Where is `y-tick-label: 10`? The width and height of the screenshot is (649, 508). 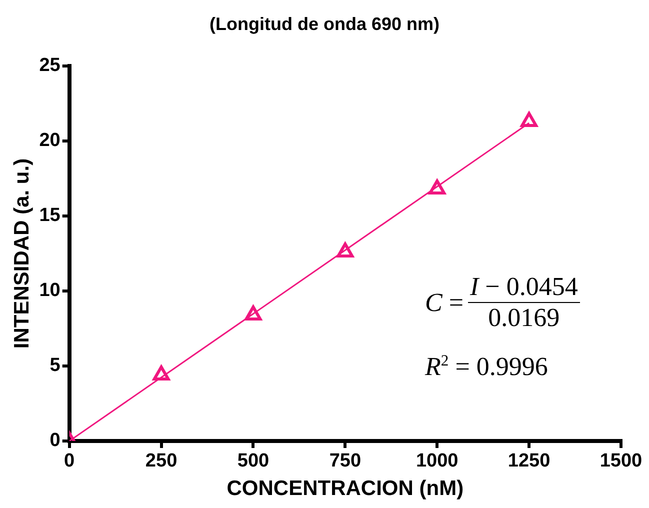
y-tick-label: 10 is located at coordinates (49, 291).